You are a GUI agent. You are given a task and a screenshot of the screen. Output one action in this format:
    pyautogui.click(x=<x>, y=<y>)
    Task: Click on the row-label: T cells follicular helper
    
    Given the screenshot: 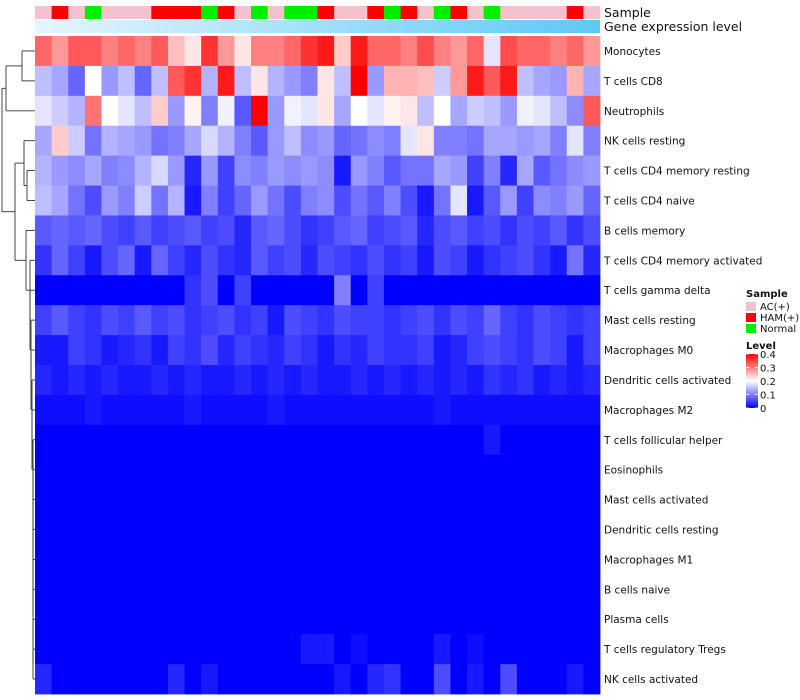 What is the action you would take?
    pyautogui.click(x=663, y=441)
    